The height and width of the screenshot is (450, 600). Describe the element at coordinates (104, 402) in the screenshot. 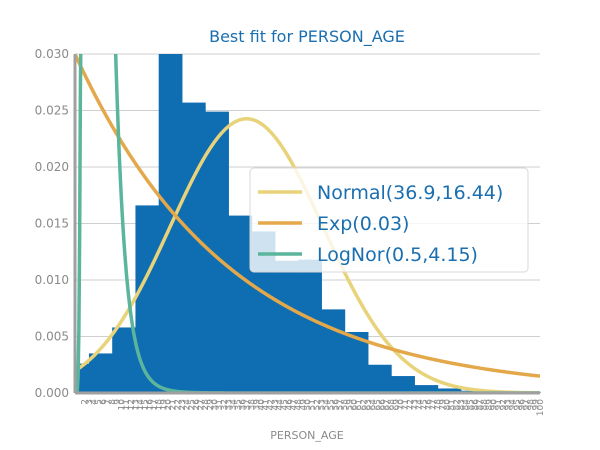

I see `x-tick-label: 6` at that location.